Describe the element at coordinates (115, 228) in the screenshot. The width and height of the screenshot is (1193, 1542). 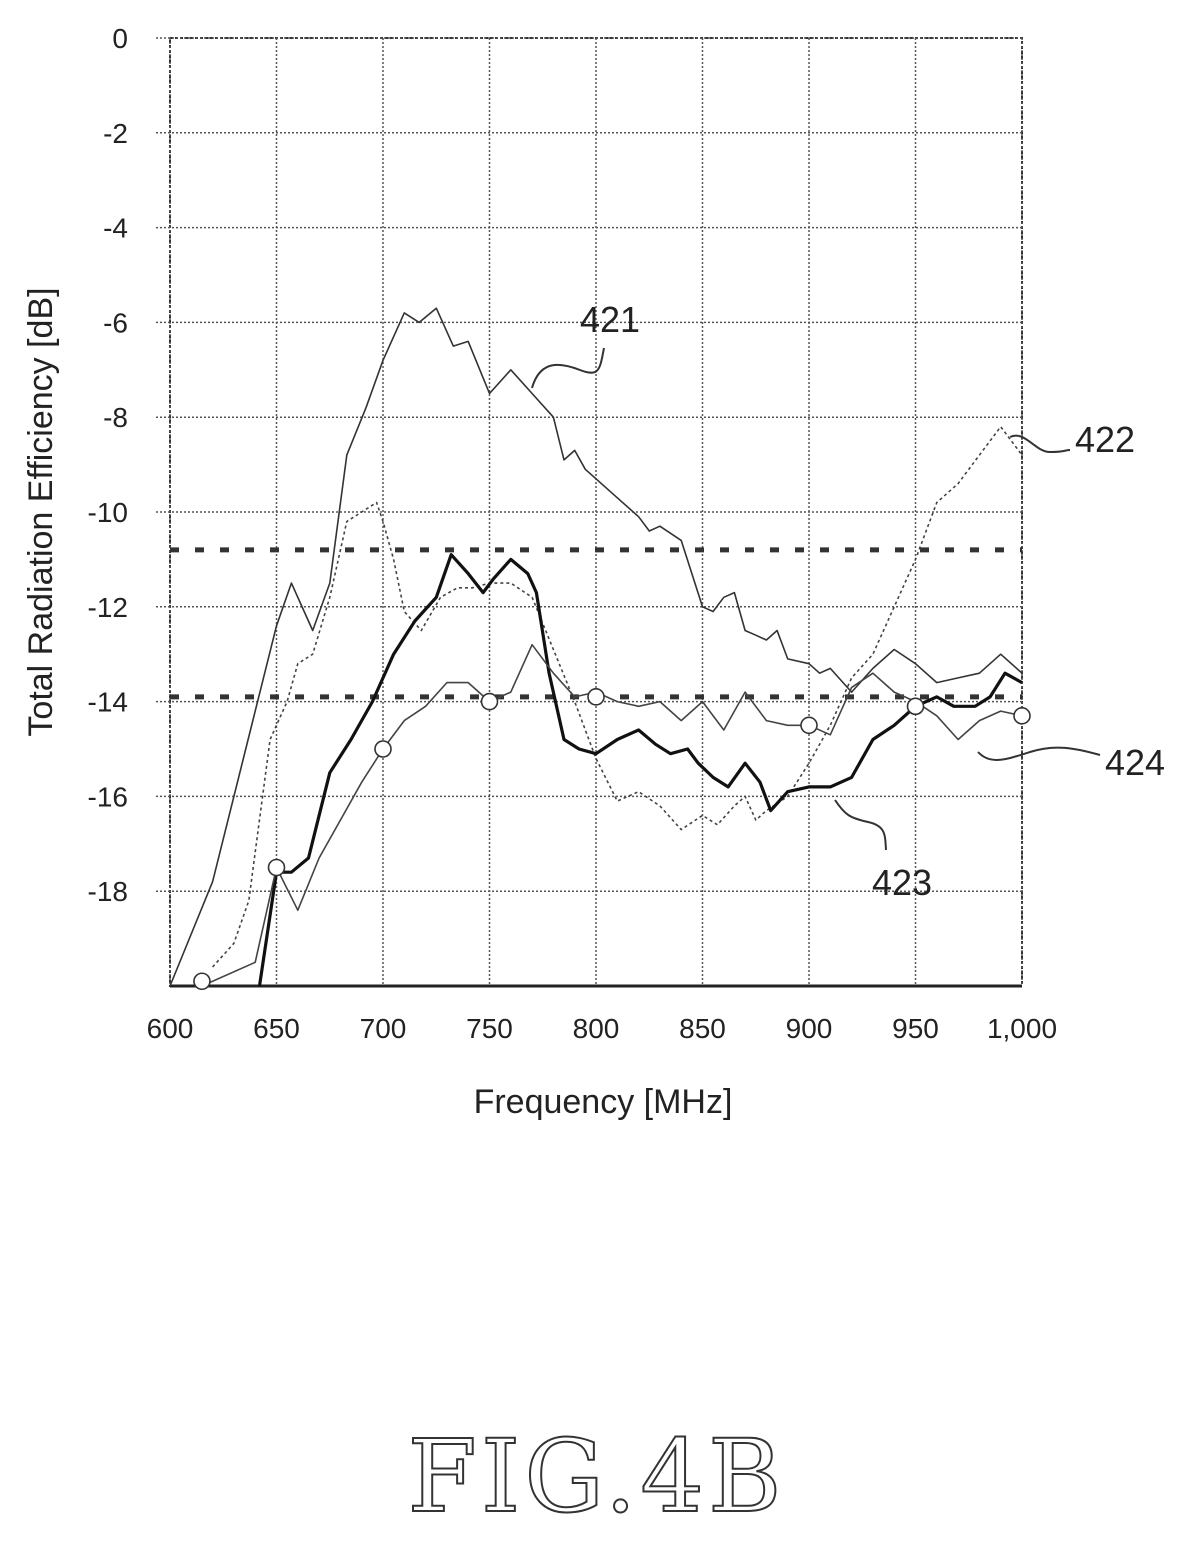
I see `y-tick-label: -4` at that location.